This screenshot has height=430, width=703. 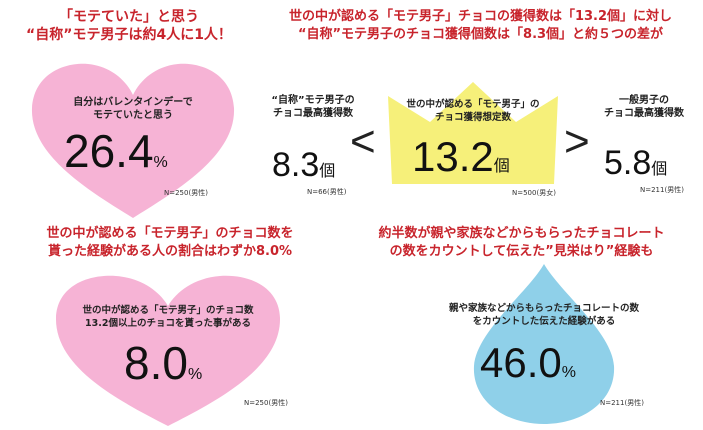 What do you see at coordinates (327, 192) in the screenshot?
I see `sample-size-note: N=66(男性)` at bounding box center [327, 192].